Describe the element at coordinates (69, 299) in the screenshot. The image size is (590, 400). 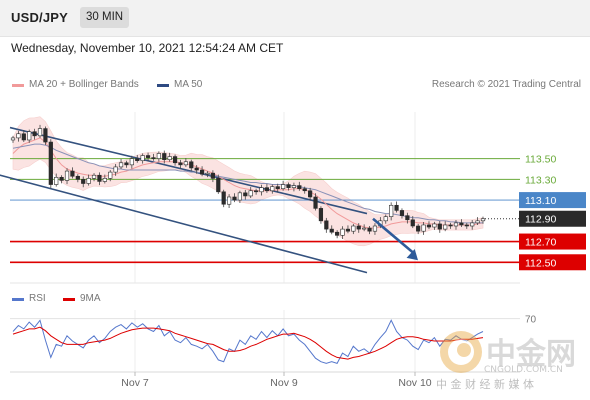
I see `rsi-ma-swatch` at that location.